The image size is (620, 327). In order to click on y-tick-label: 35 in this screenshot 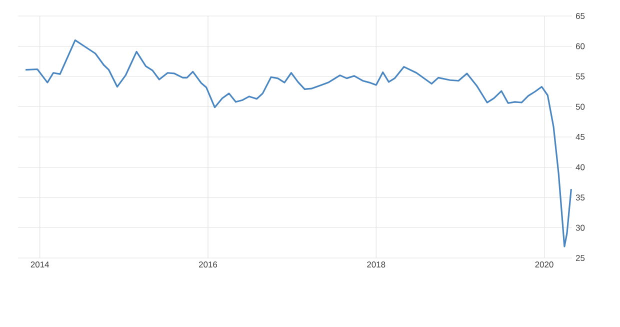, I will do `click(580, 197)`.